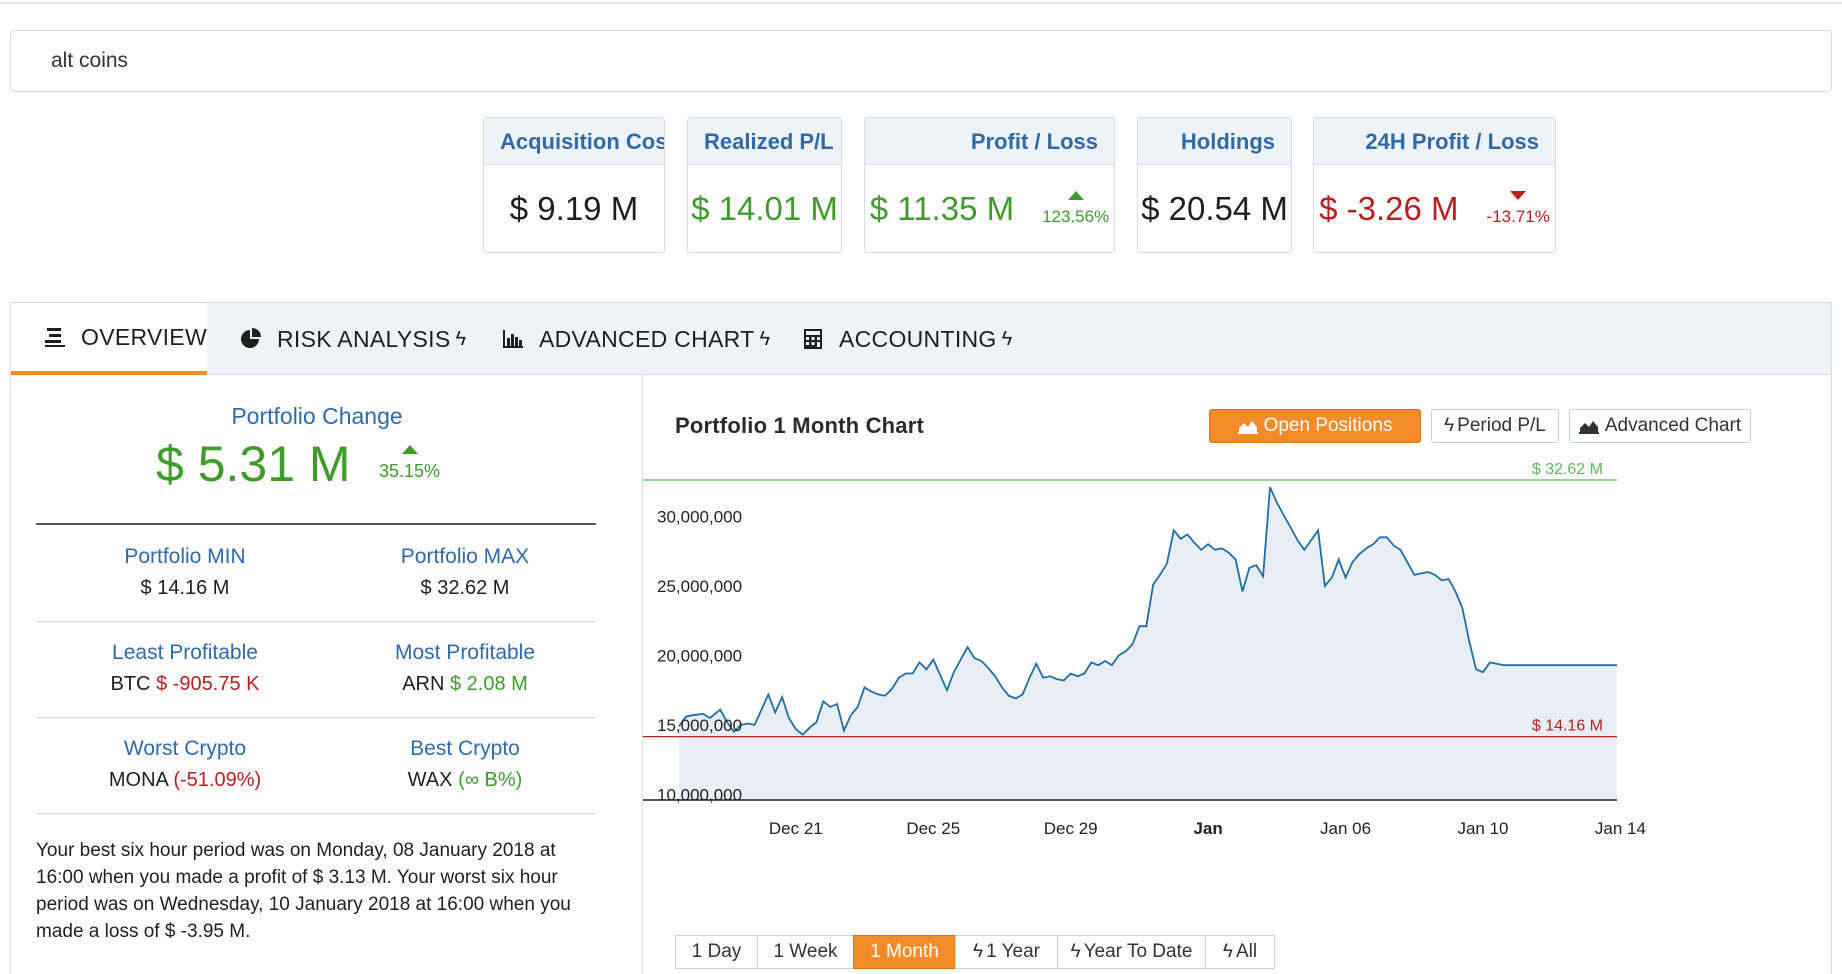 The image size is (1842, 974). Describe the element at coordinates (635, 339) in the screenshot. I see `tab-advanced-chart: ADVANCED CHART ϟ` at that location.